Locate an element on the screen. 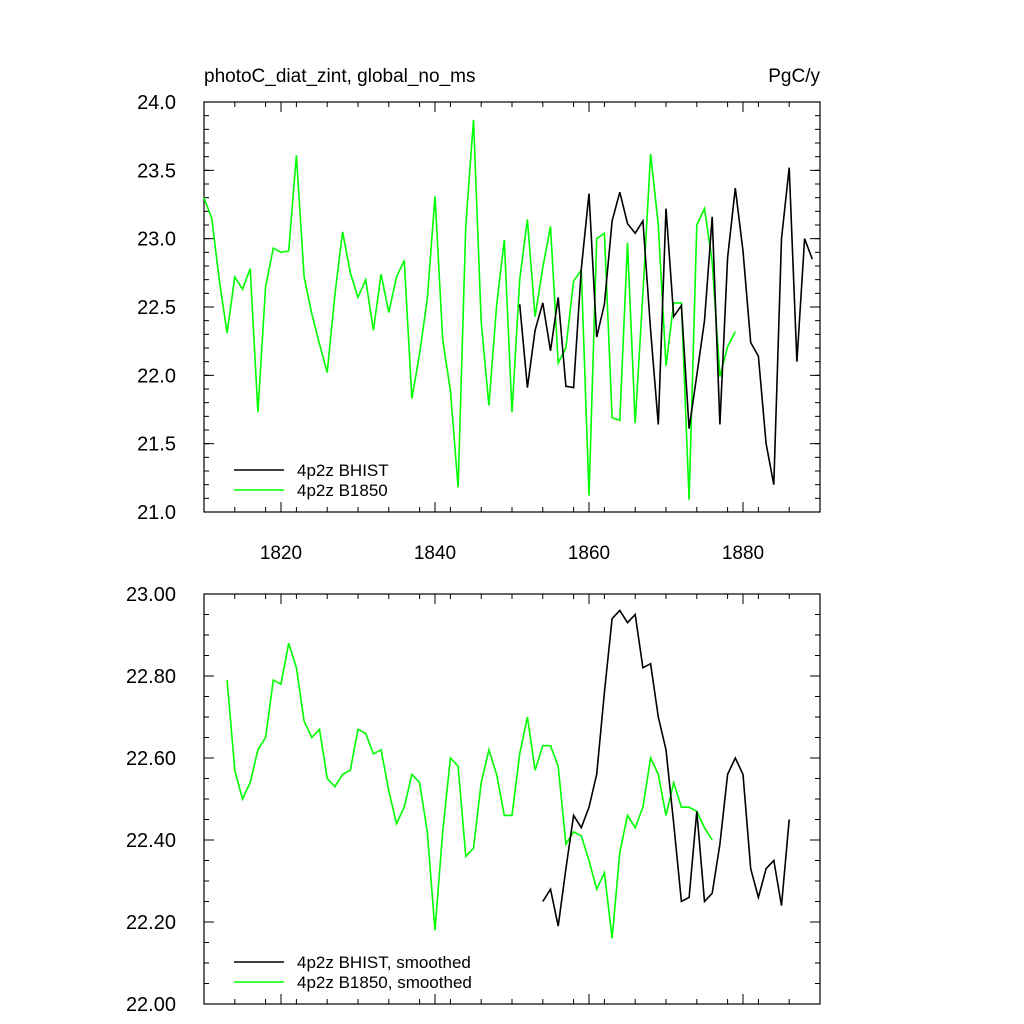 This screenshot has width=1024, height=1024. top-ytick-label: 22.0 is located at coordinates (156, 376).